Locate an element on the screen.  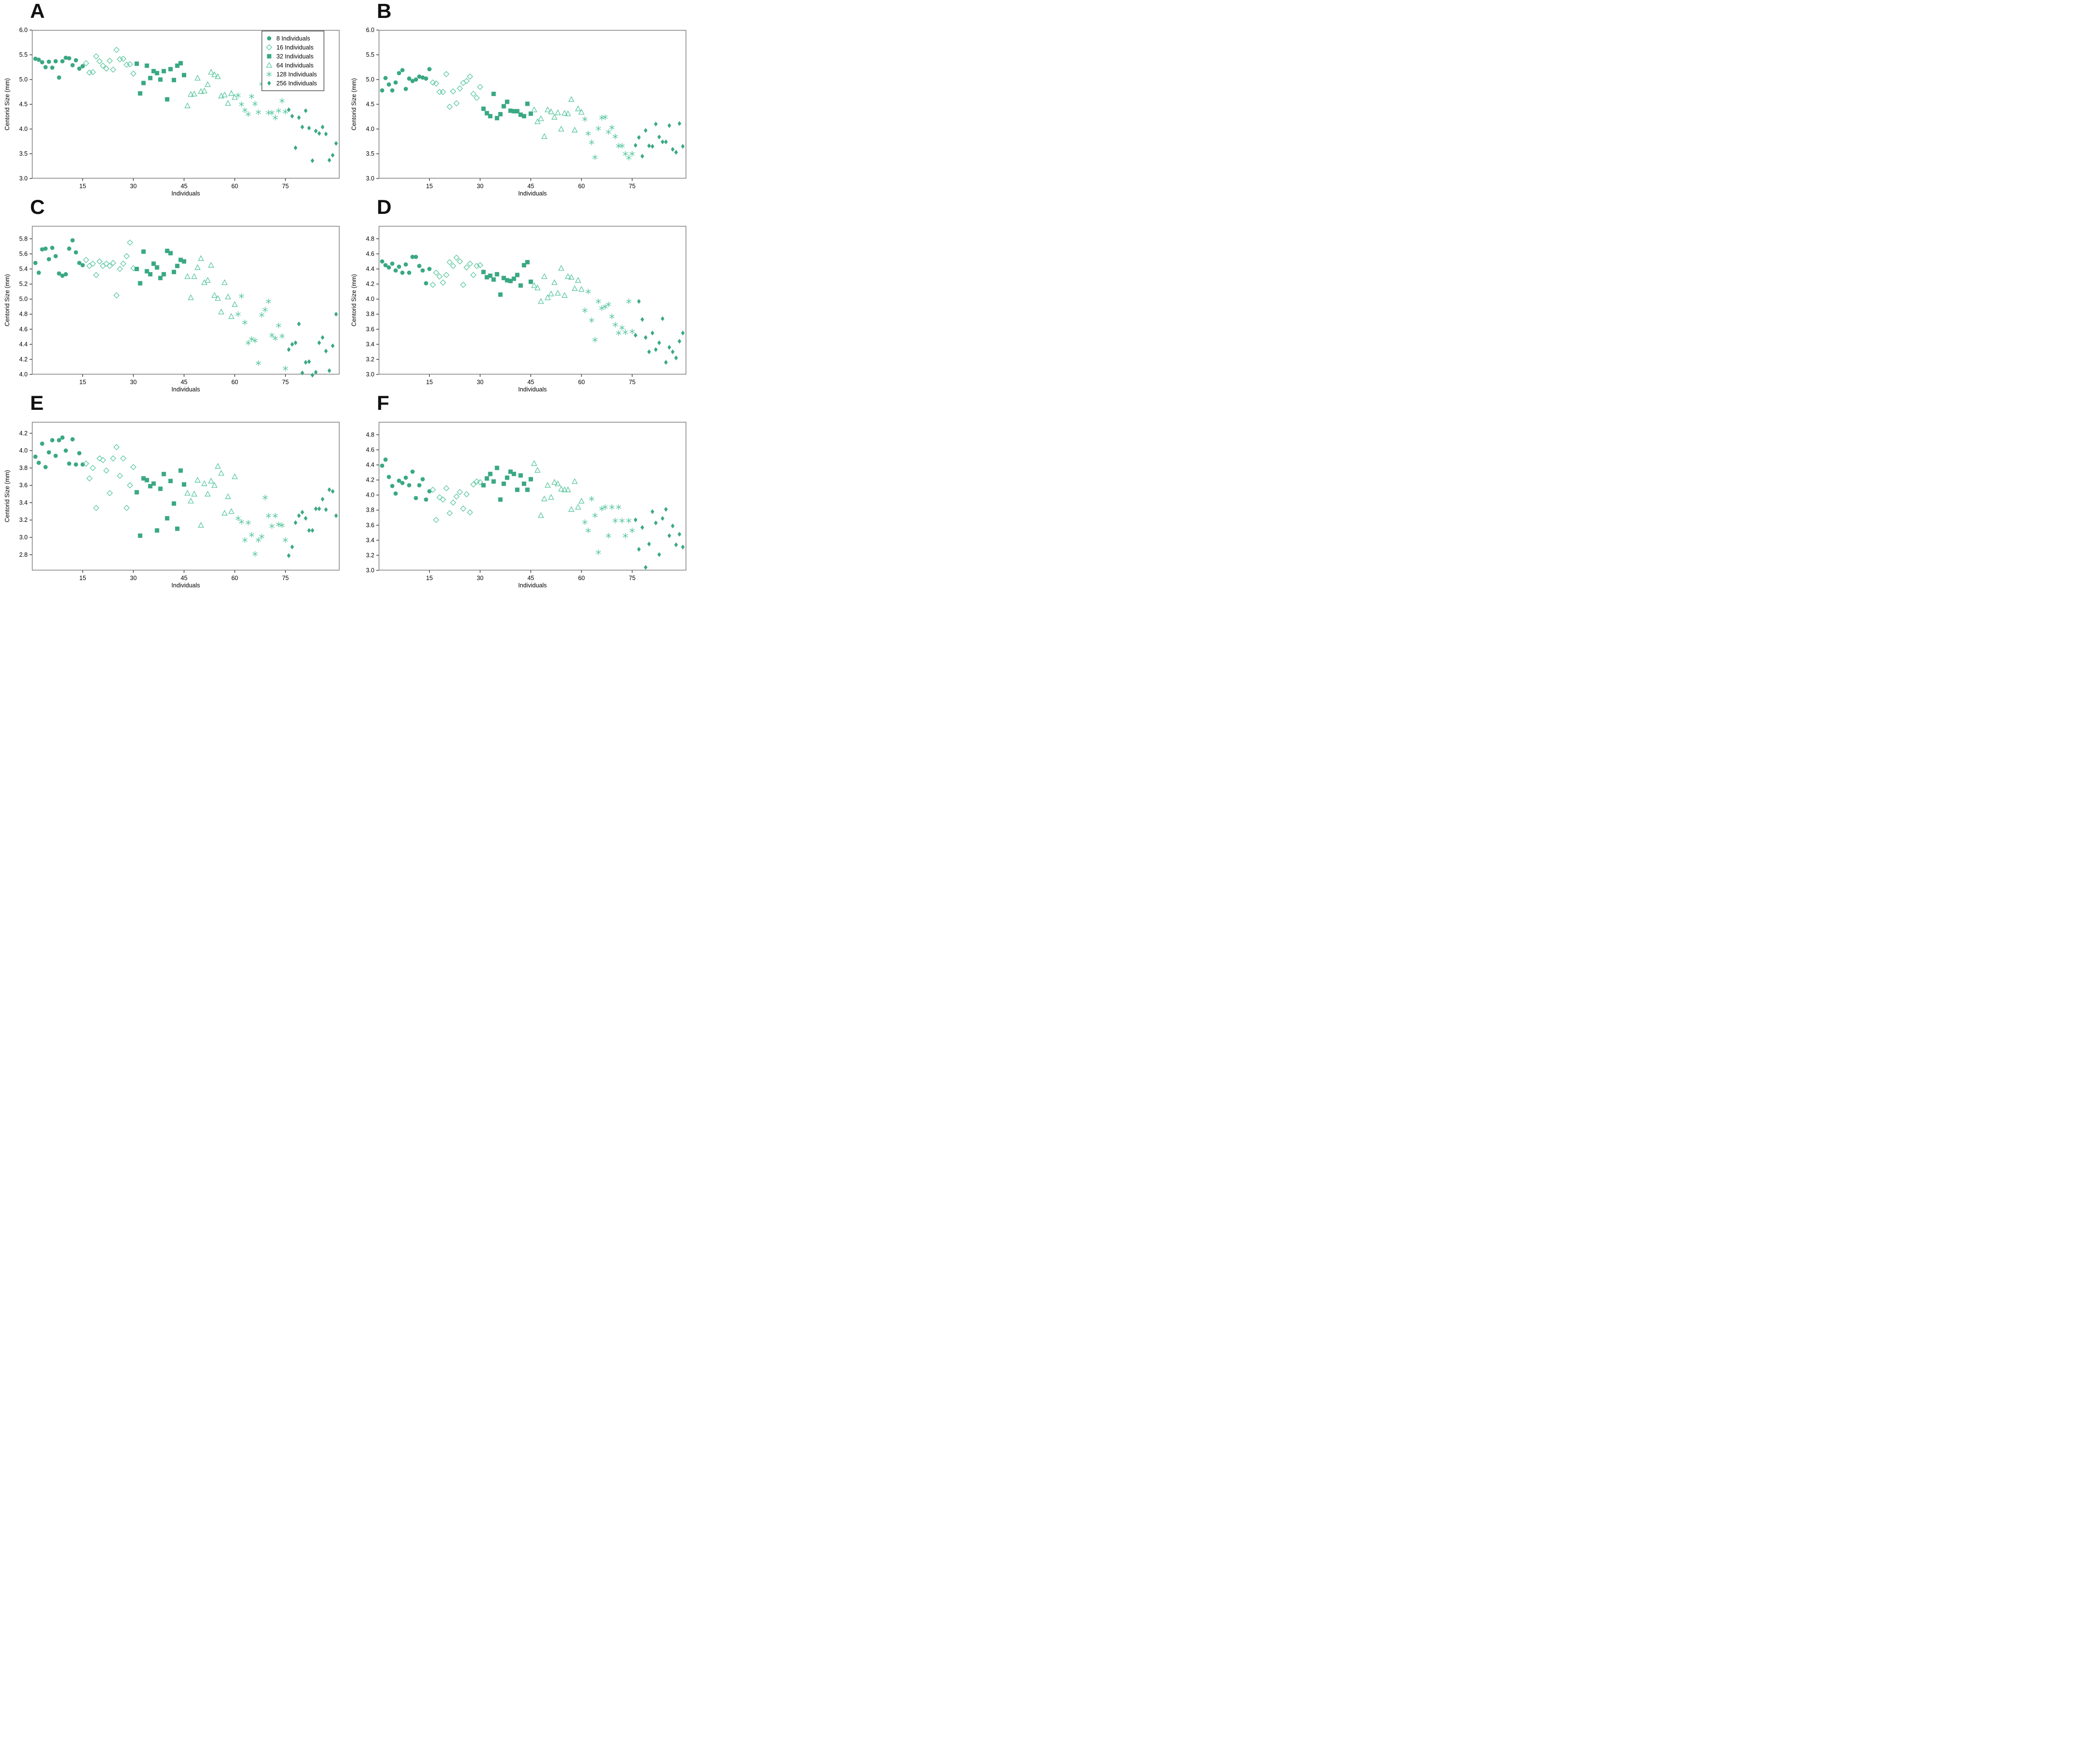
scatter-plot: 3.0 3.5 4.0 4.5 5.0 5.5 6.0 15 30 45 60 75 is located at coordinates (526, 108).